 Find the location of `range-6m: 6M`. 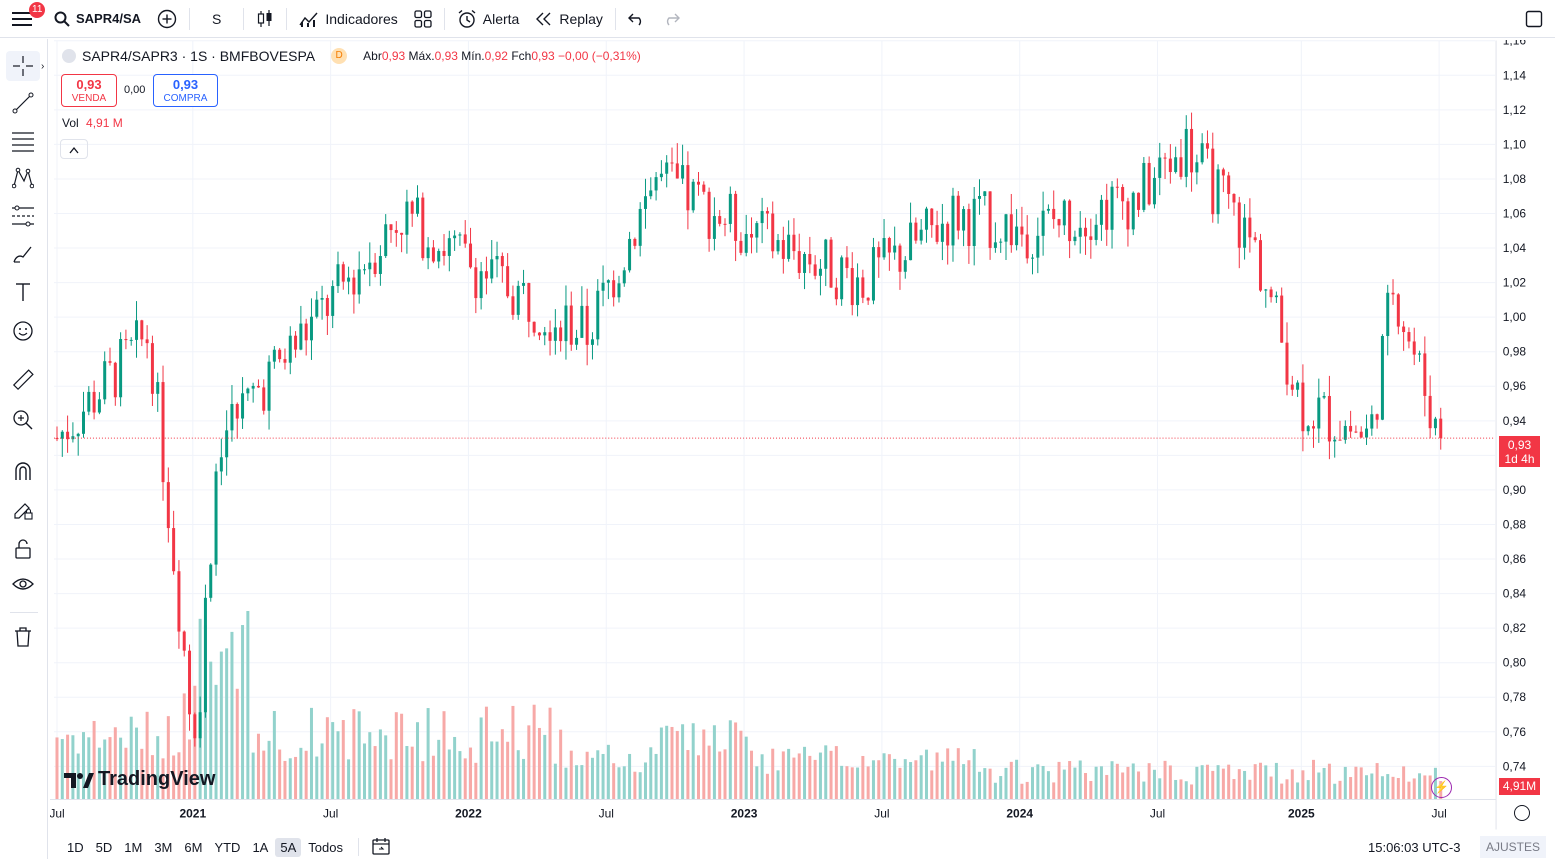

range-6m: 6M is located at coordinates (193, 847).